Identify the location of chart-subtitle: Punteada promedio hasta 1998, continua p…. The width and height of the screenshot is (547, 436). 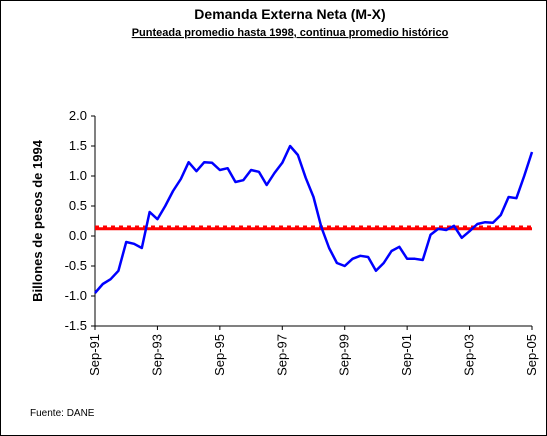
(290, 33).